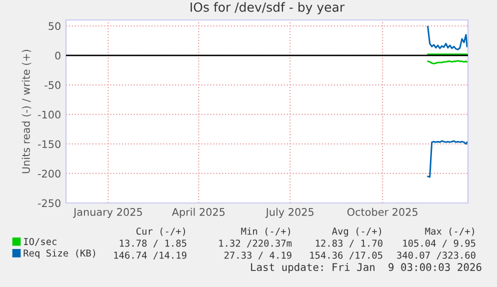 The height and width of the screenshot is (287, 497). What do you see at coordinates (49, 144) in the screenshot?
I see `y-tick-label: -150` at bounding box center [49, 144].